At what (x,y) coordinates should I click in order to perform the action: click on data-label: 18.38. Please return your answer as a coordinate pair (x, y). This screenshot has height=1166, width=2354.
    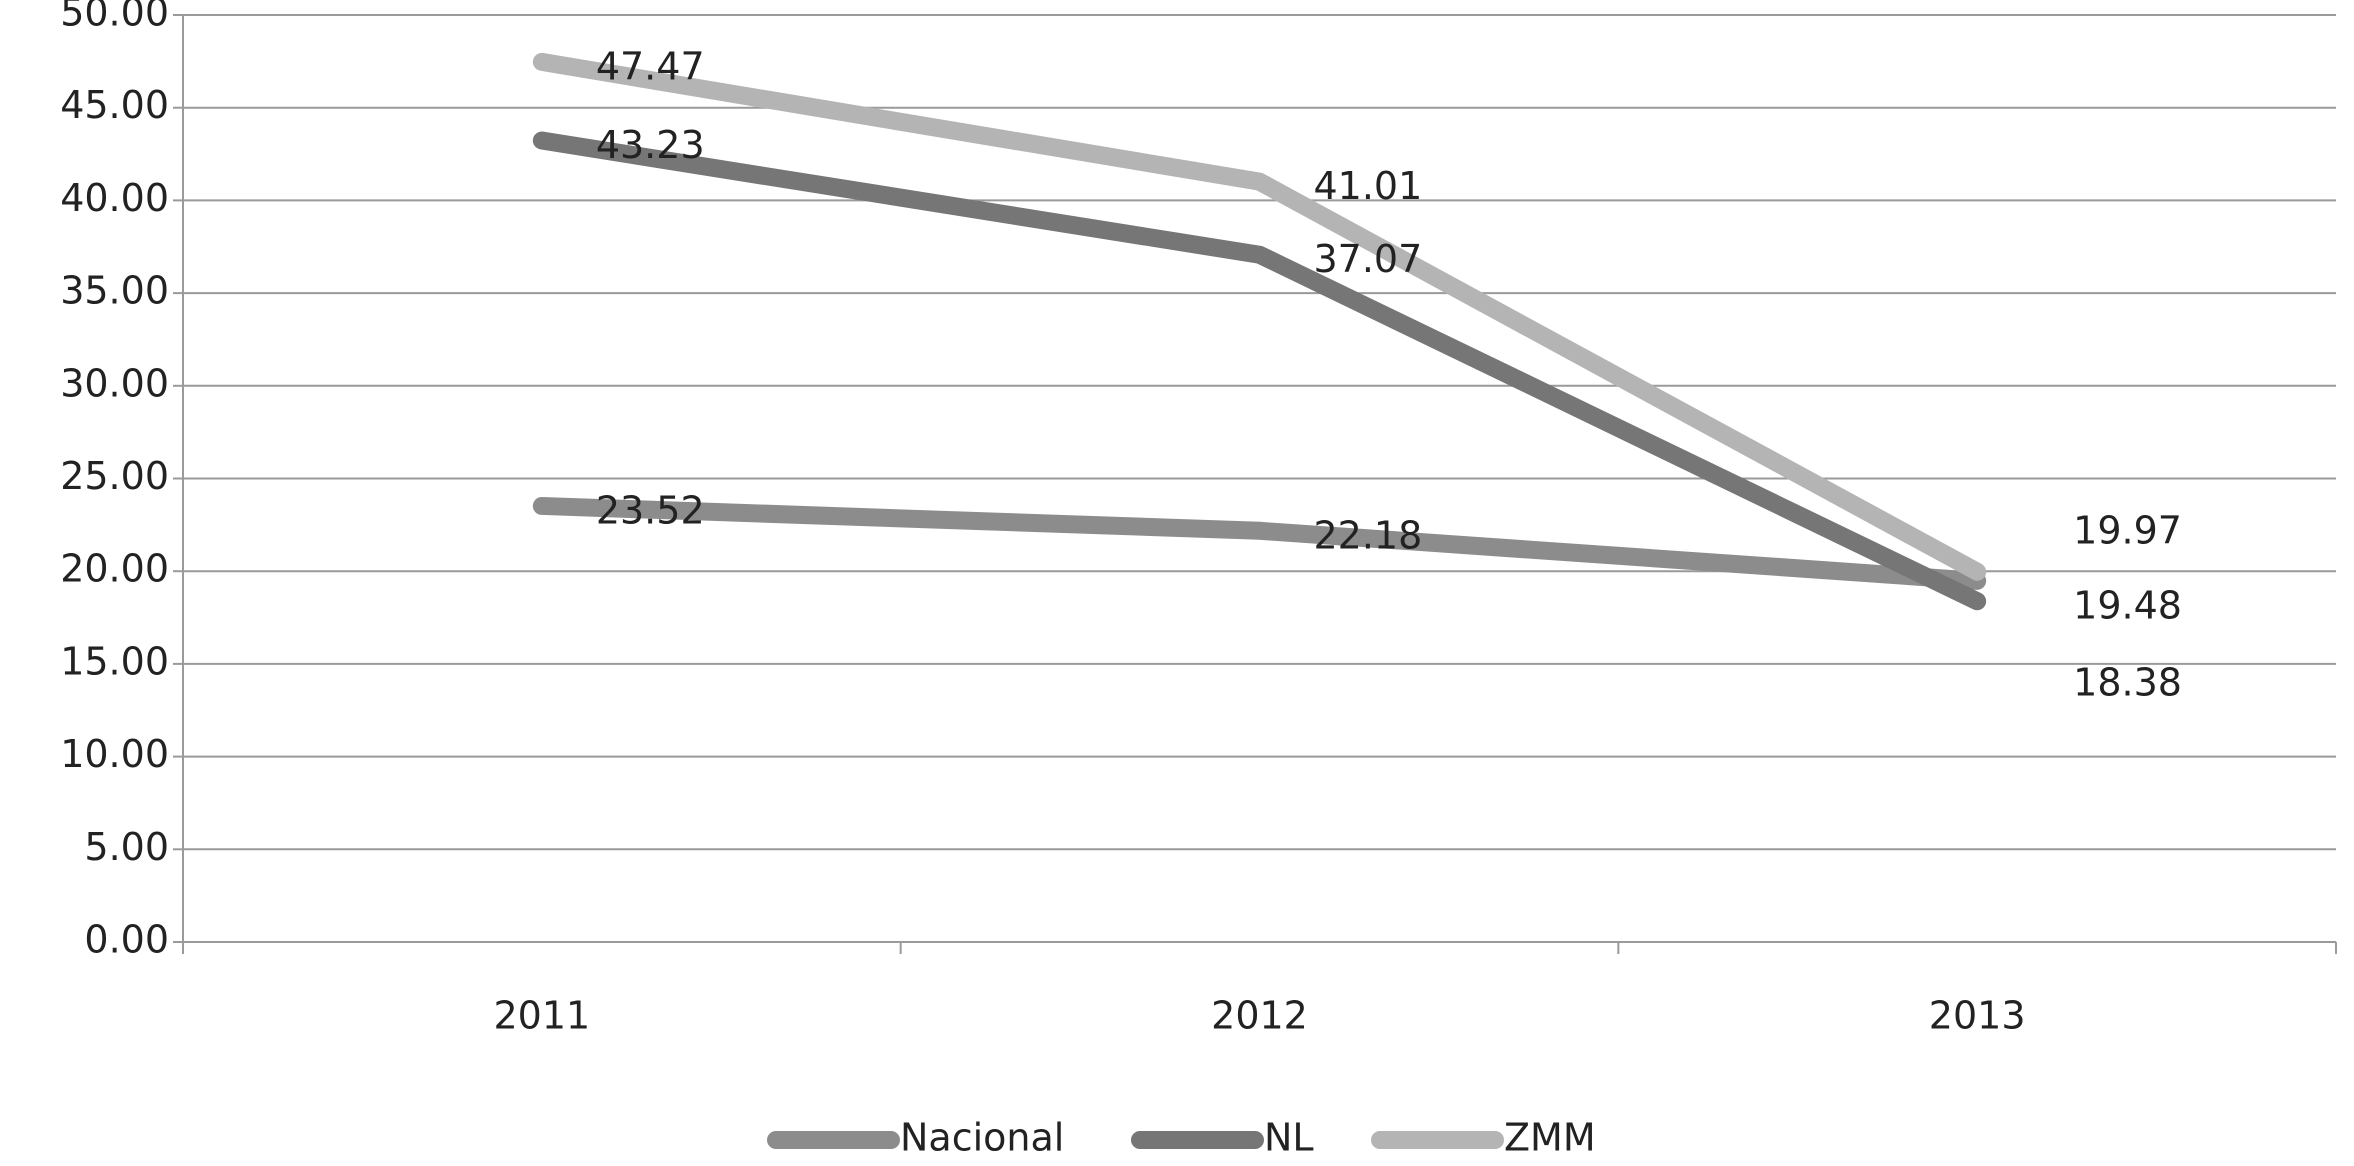
    Looking at the image, I should click on (2127, 683).